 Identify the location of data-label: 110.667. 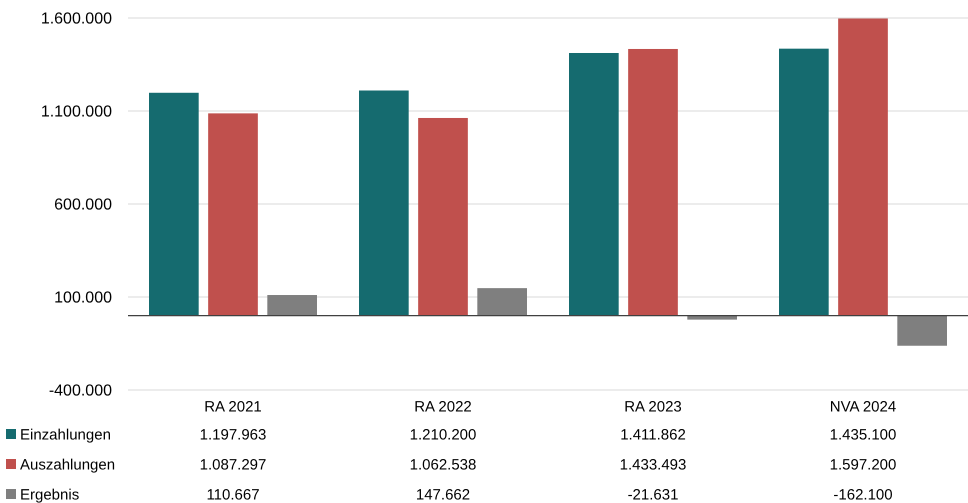
(233, 494).